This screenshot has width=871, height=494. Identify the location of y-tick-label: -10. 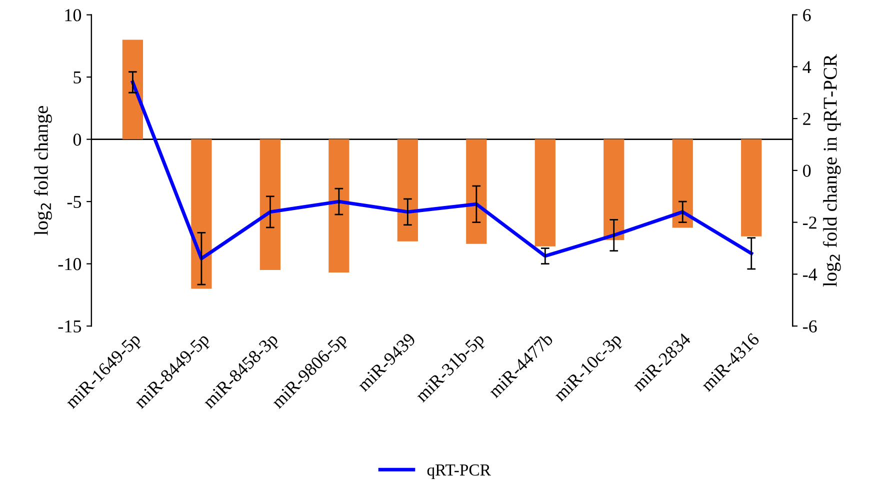
(70, 264).